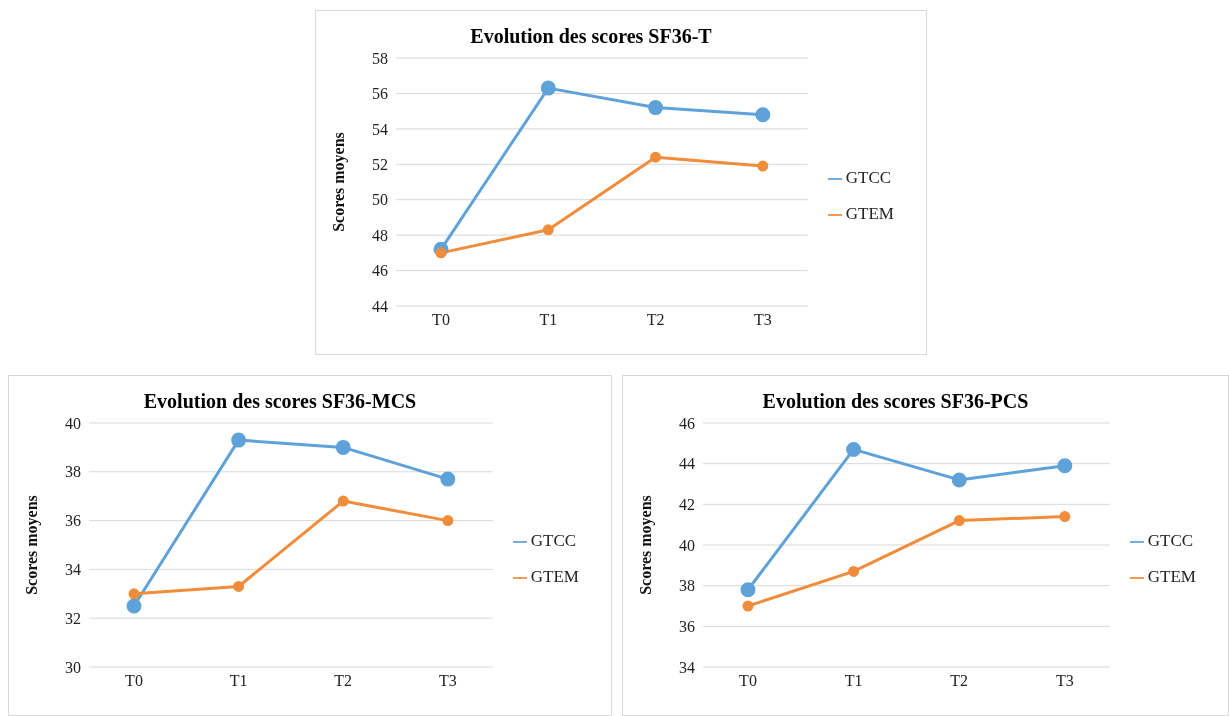 This screenshot has height=716, width=1229. I want to click on chart-title: Evolution des scores SF36-PCS, so click(895, 401).